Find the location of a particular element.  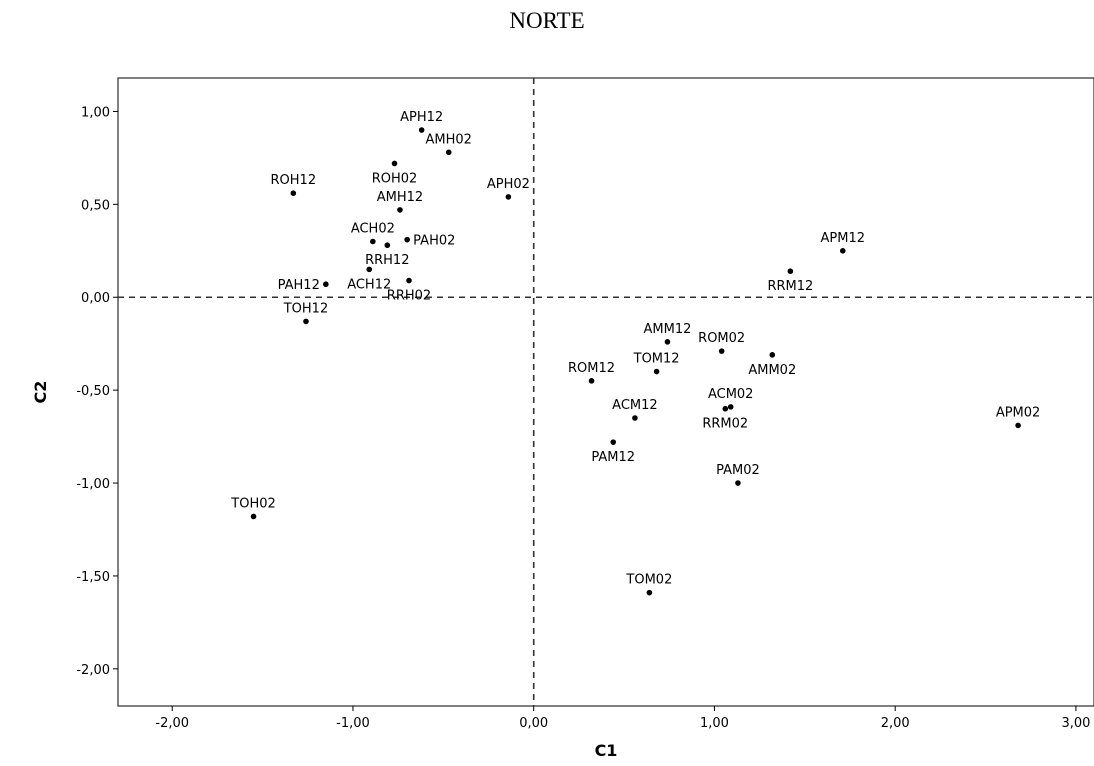

point-label: AMH12 is located at coordinates (400, 197).